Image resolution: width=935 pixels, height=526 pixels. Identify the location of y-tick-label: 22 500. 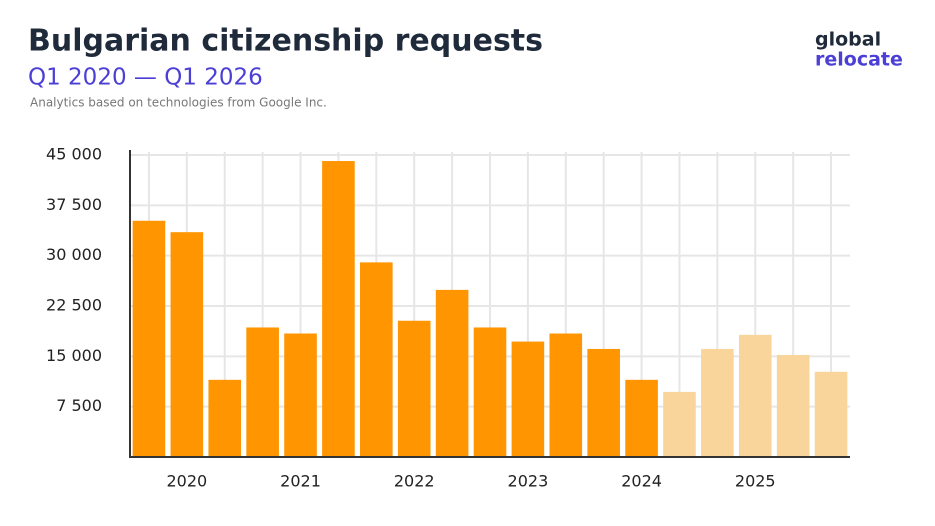
(74, 305).